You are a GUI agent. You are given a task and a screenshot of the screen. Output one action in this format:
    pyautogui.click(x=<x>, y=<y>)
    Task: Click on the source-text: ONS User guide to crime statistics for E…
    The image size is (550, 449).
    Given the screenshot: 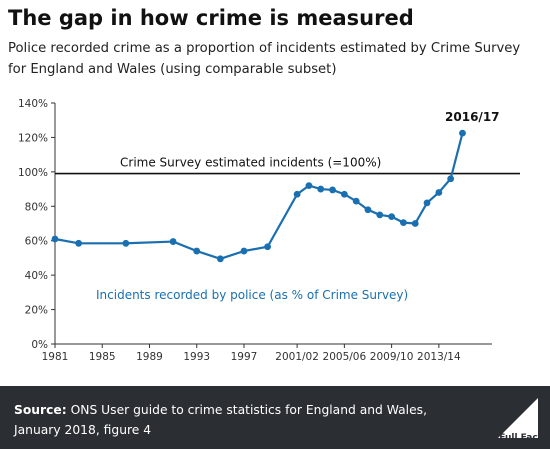 What is the action you would take?
    pyautogui.click(x=220, y=420)
    